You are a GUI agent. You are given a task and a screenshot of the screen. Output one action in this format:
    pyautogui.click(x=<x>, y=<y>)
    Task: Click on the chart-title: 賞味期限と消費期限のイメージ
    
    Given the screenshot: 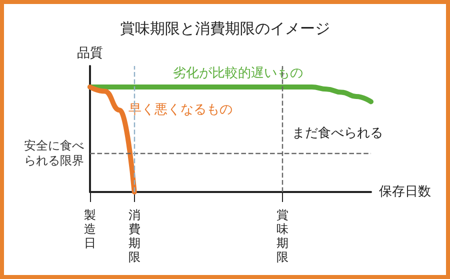 What is the action you would take?
    pyautogui.click(x=225, y=29)
    